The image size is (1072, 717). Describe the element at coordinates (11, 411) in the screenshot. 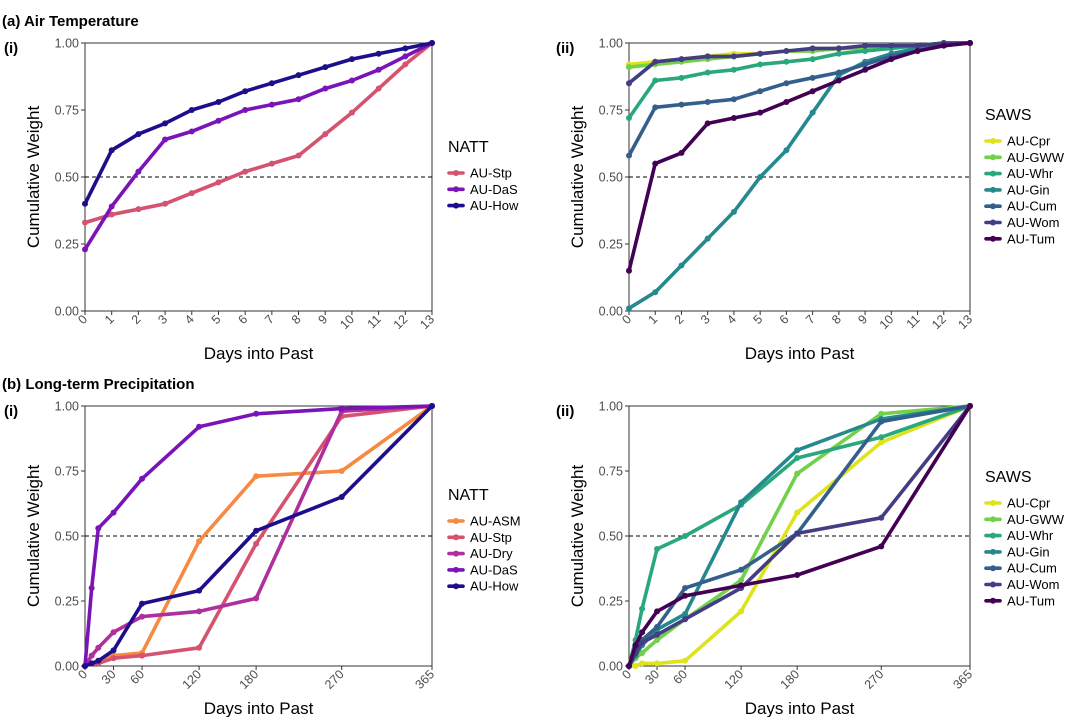

I see `panel-label: (i)` at that location.